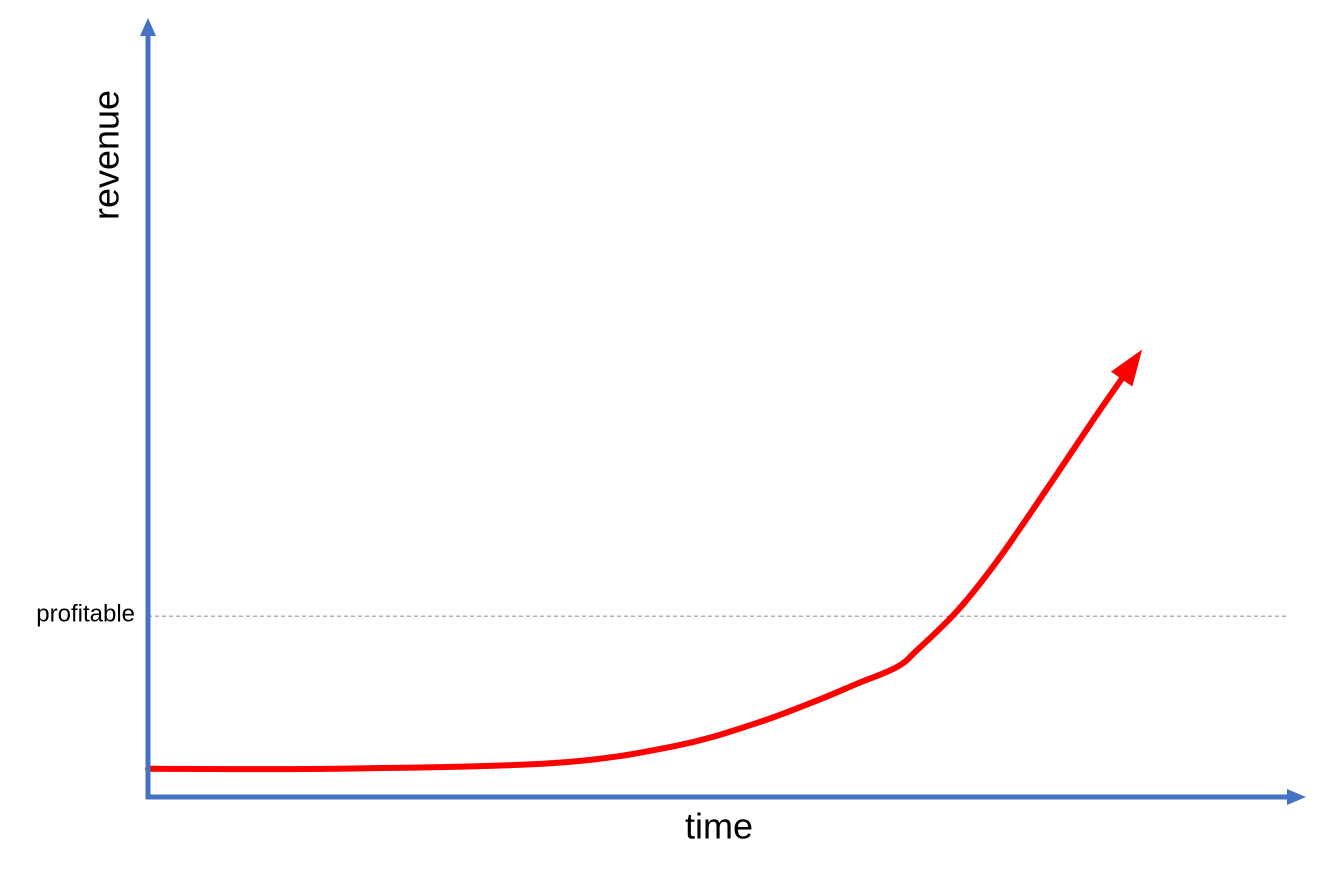 This screenshot has height=873, width=1325. What do you see at coordinates (106, 155) in the screenshot?
I see `y-axis-label: revenue` at bounding box center [106, 155].